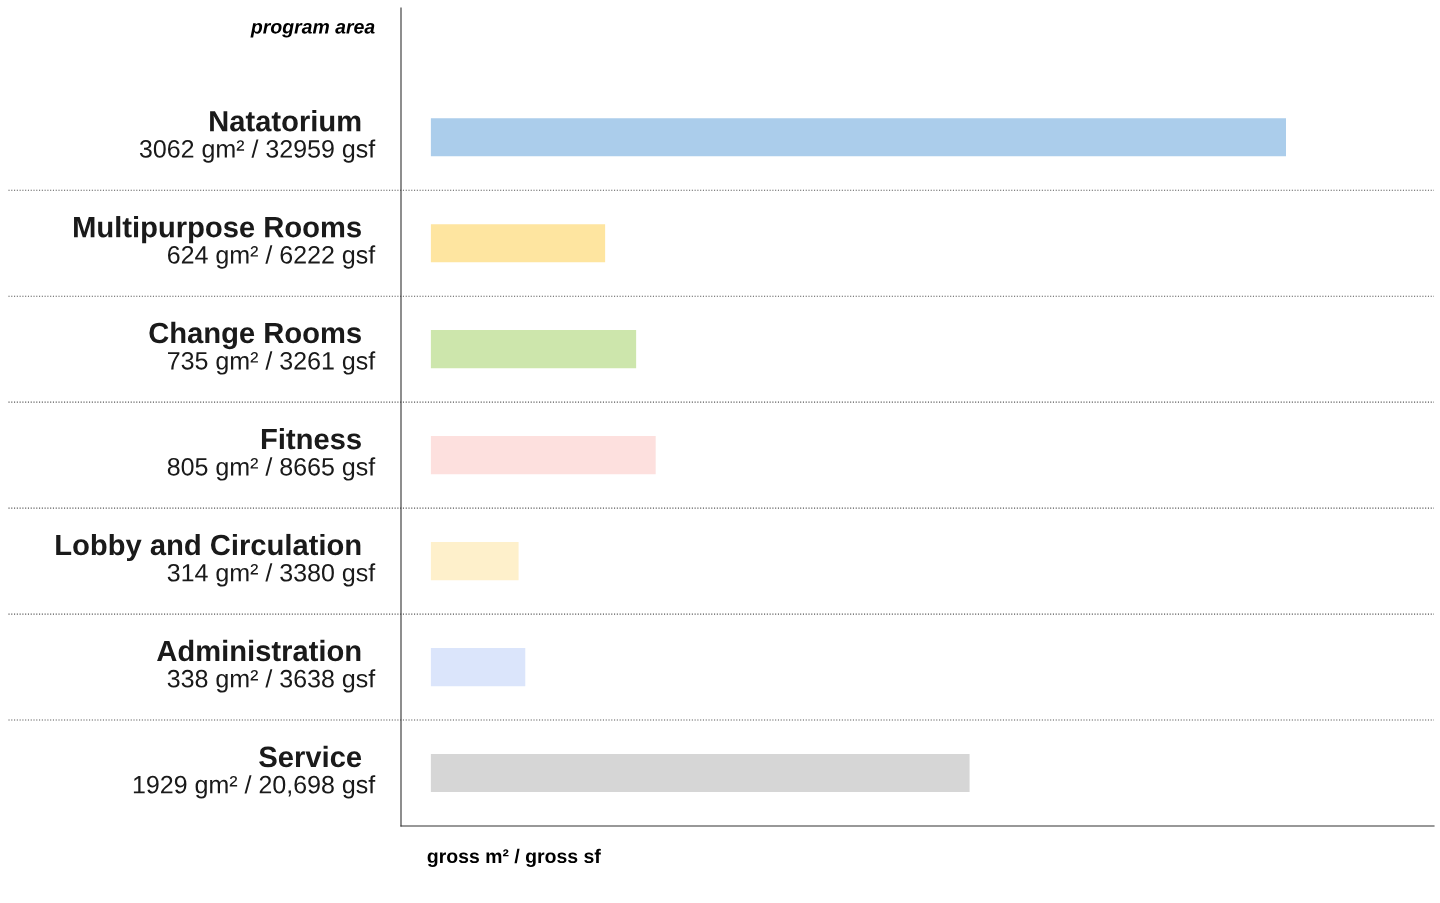 The image size is (1440, 903). Describe the element at coordinates (208, 547) in the screenshot. I see `y-tick-label: Lobby and Circulation` at that location.